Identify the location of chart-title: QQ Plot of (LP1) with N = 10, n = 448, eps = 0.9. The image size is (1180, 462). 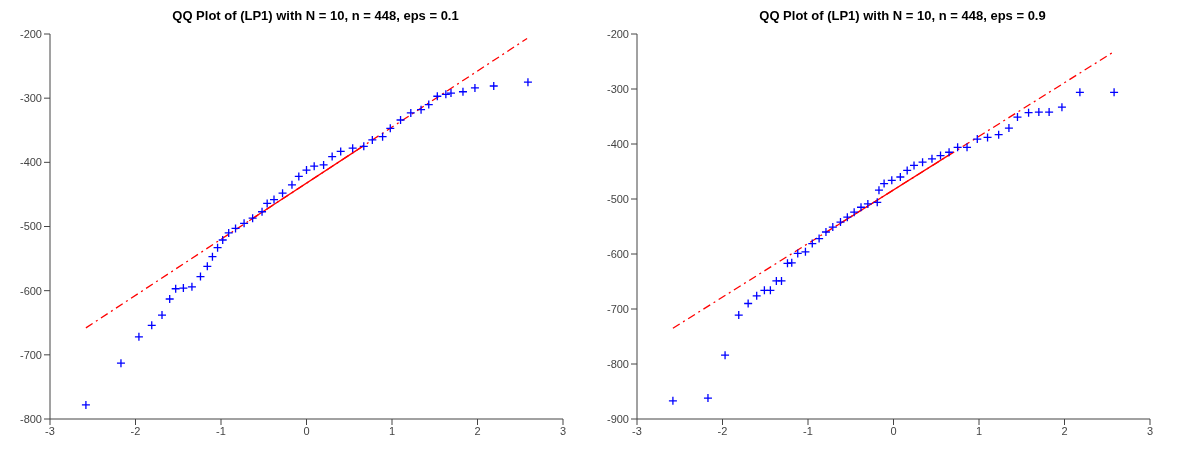
(902, 16).